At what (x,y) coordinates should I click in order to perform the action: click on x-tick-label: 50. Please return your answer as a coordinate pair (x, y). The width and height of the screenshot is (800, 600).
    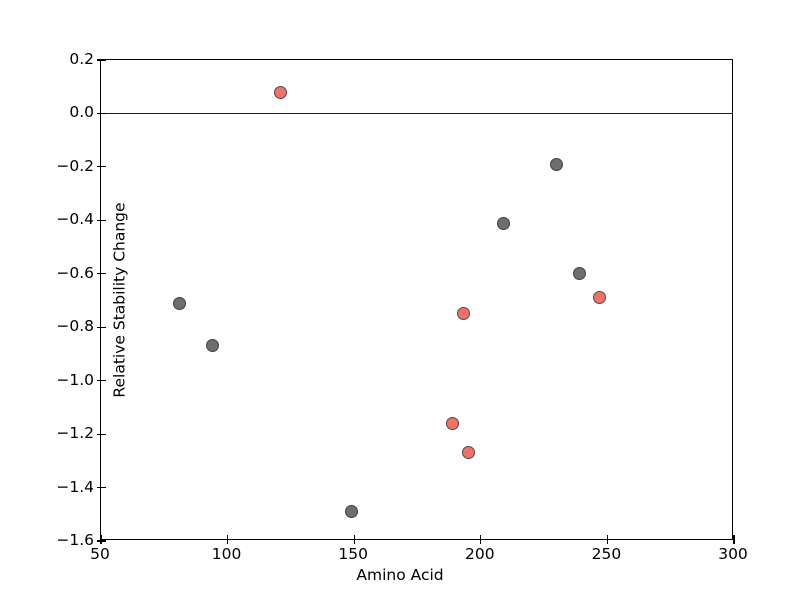
    Looking at the image, I should click on (100, 554).